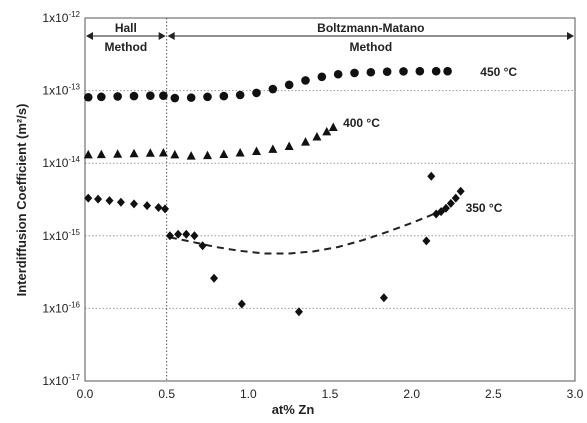  I want to click on x-tick-label: 1.0, so click(248, 394).